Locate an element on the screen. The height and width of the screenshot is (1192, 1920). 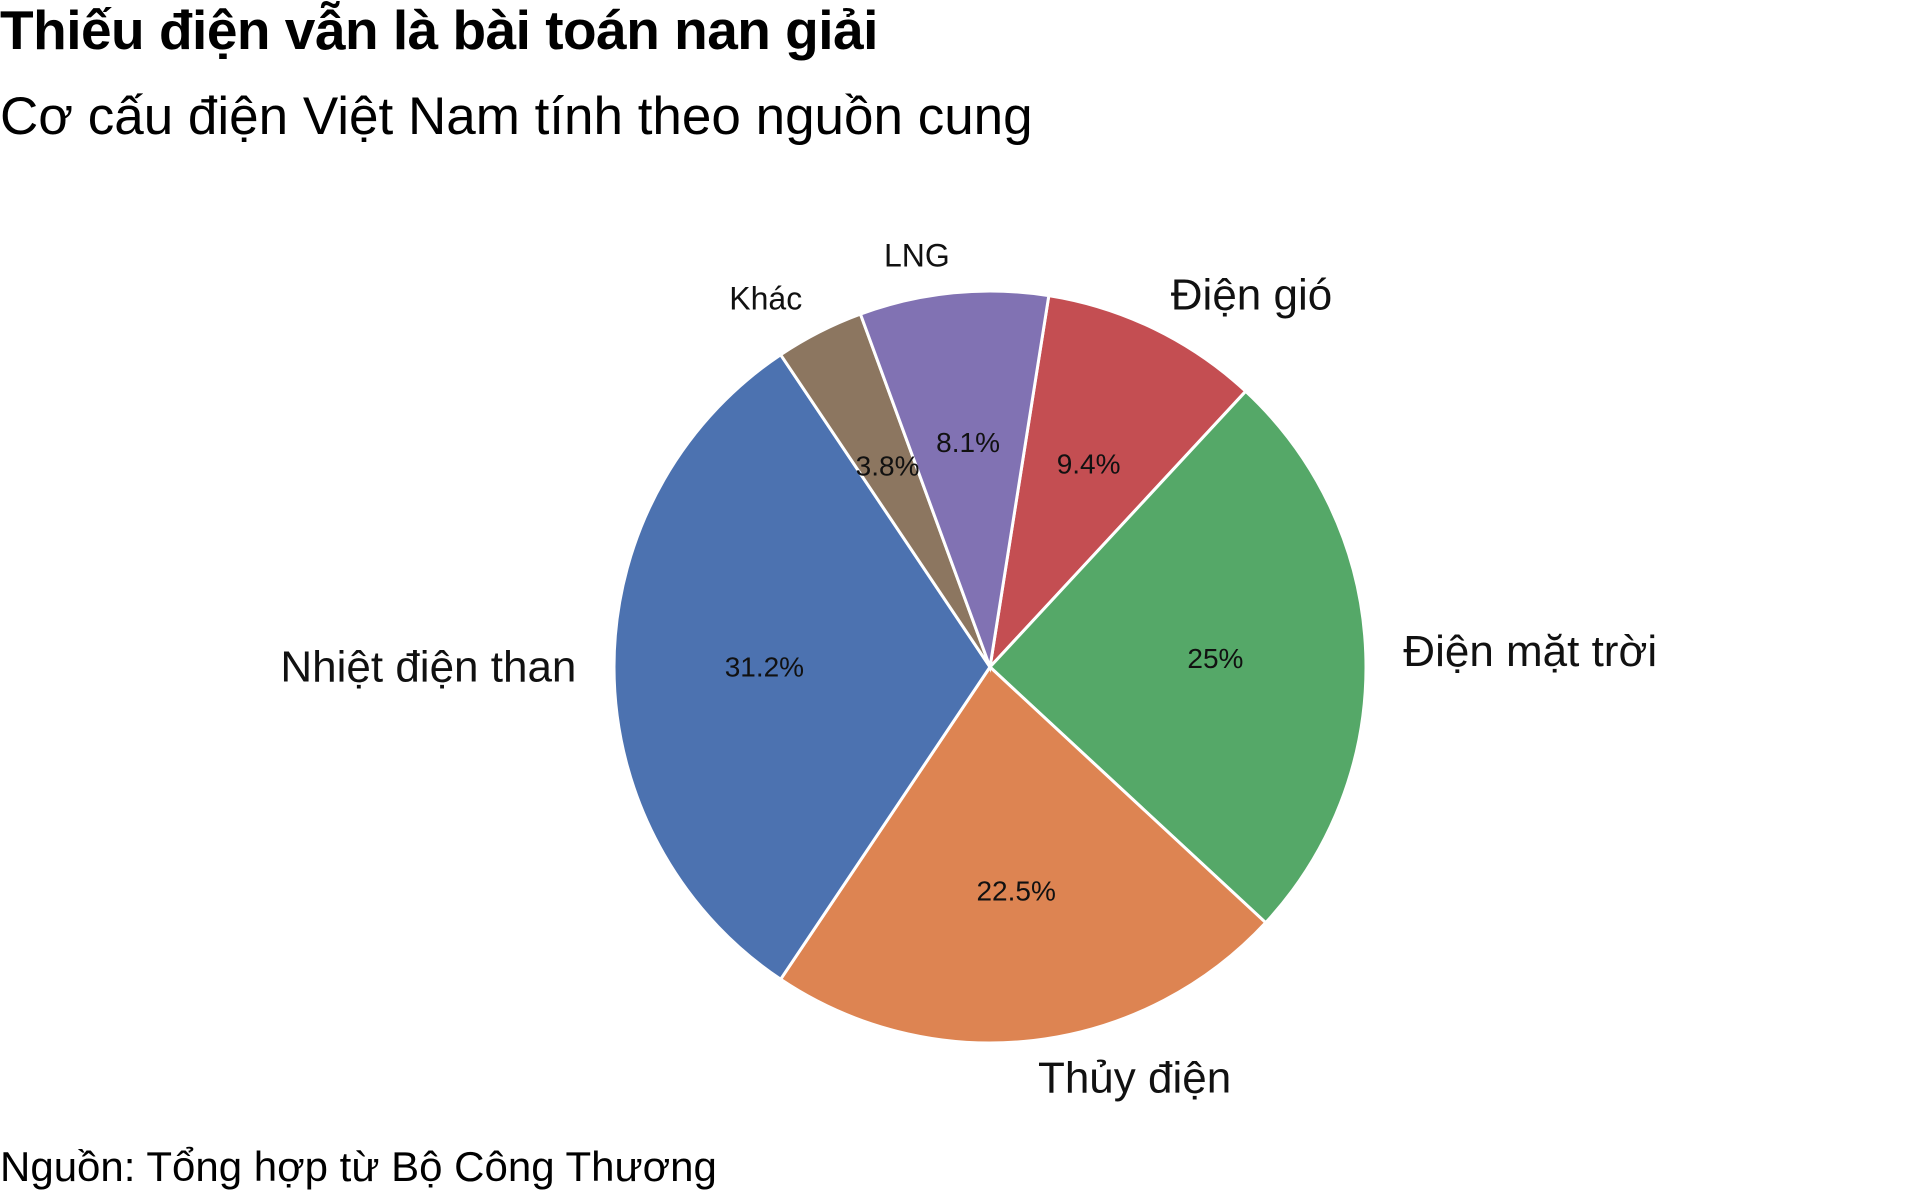
percent-labels: 9.4% 25% 22.5% 31.2% 3.8% 8.1% is located at coordinates (984, 667).